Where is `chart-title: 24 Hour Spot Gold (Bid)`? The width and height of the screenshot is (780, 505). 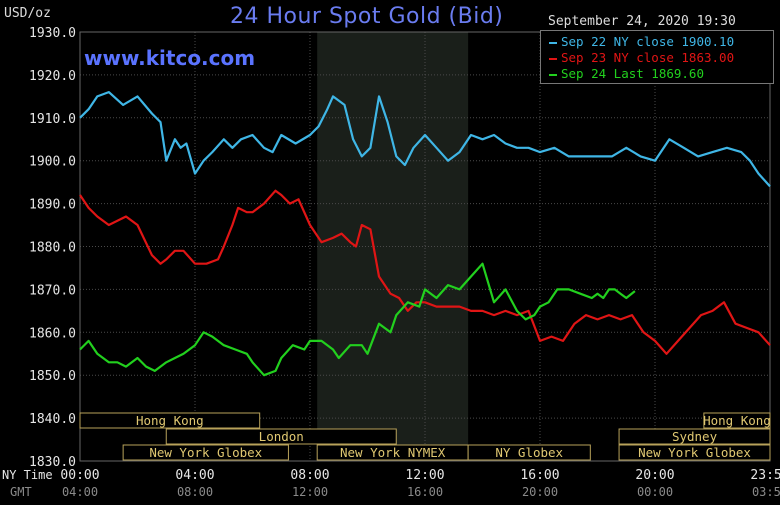
chart-title: 24 Hour Spot Gold (Bid) is located at coordinates (367, 16).